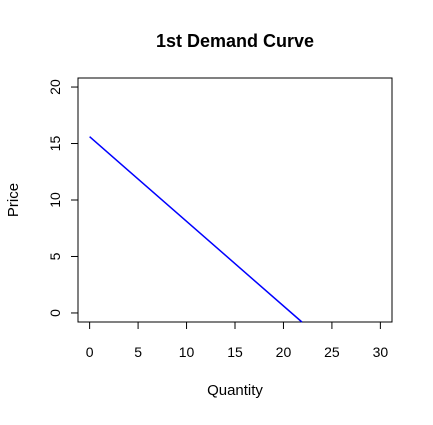 The width and height of the screenshot is (433, 425). I want to click on y-axis: 0 5 10 15 20, so click(63, 198).